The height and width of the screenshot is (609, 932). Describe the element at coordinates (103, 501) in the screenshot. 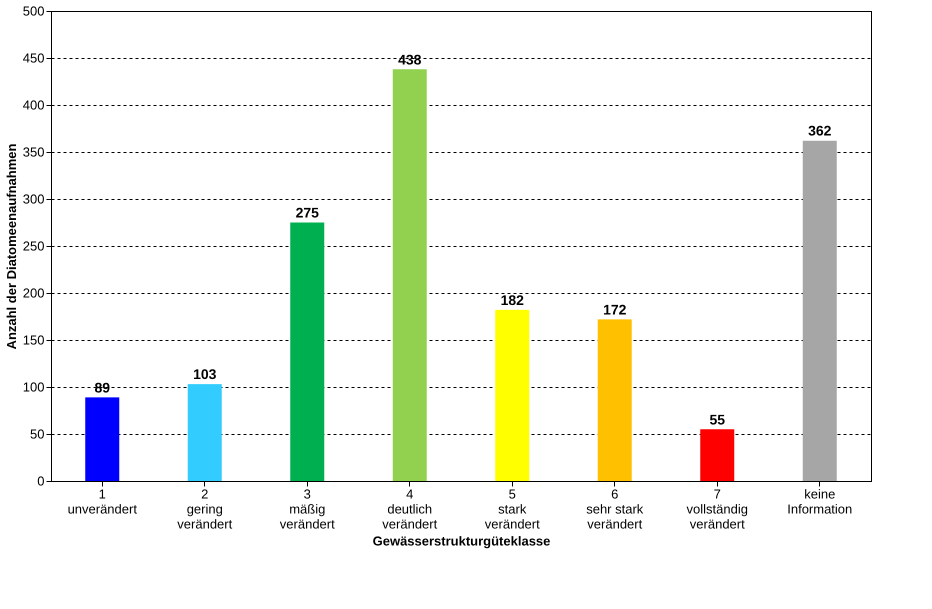

I see `x-tick-label: 1 unverändert` at that location.